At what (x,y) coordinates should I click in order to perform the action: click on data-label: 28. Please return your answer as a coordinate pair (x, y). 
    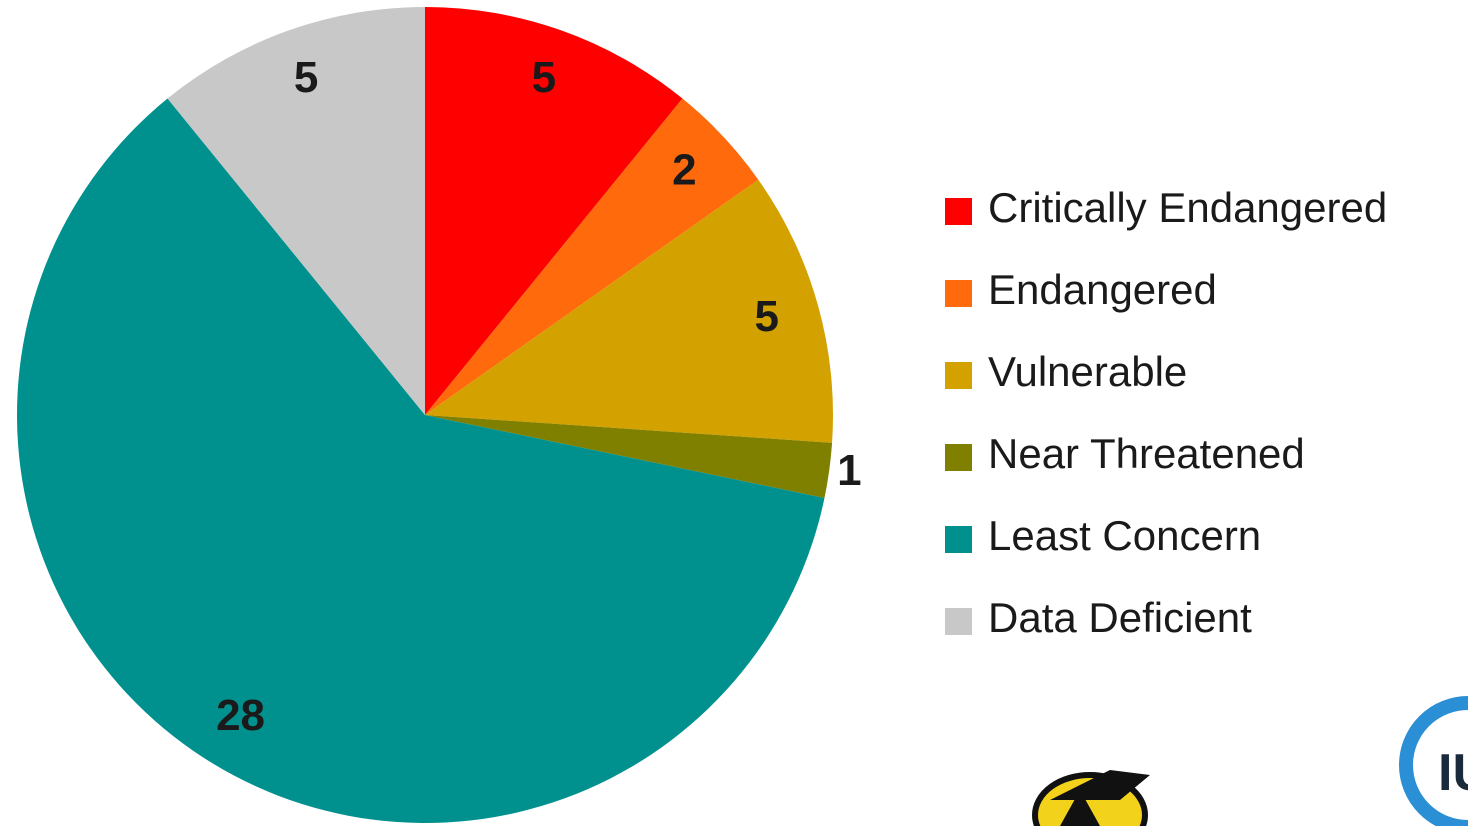
    Looking at the image, I should click on (240, 715).